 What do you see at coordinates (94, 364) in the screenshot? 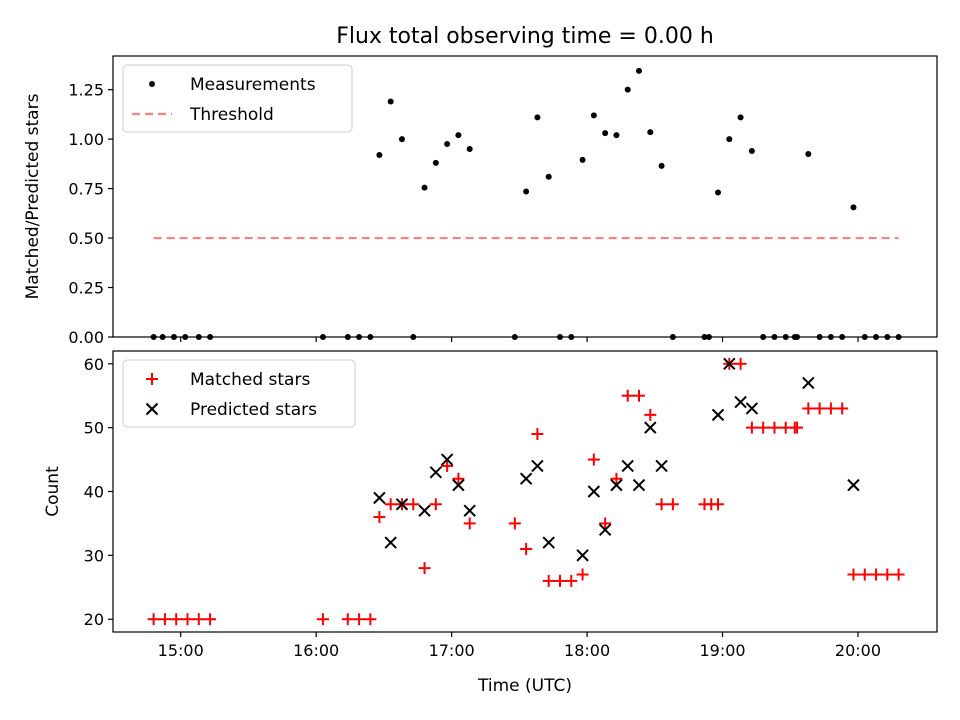
I see `y-tick-label: 60` at bounding box center [94, 364].